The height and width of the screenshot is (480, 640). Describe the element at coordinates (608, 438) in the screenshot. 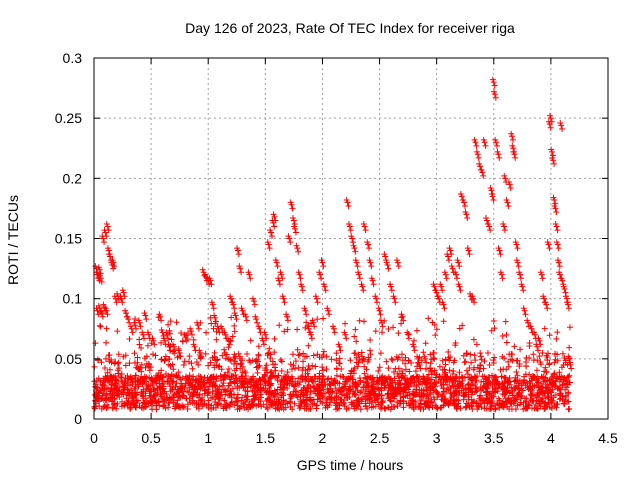

I see `x-tick-label: 4.5` at that location.